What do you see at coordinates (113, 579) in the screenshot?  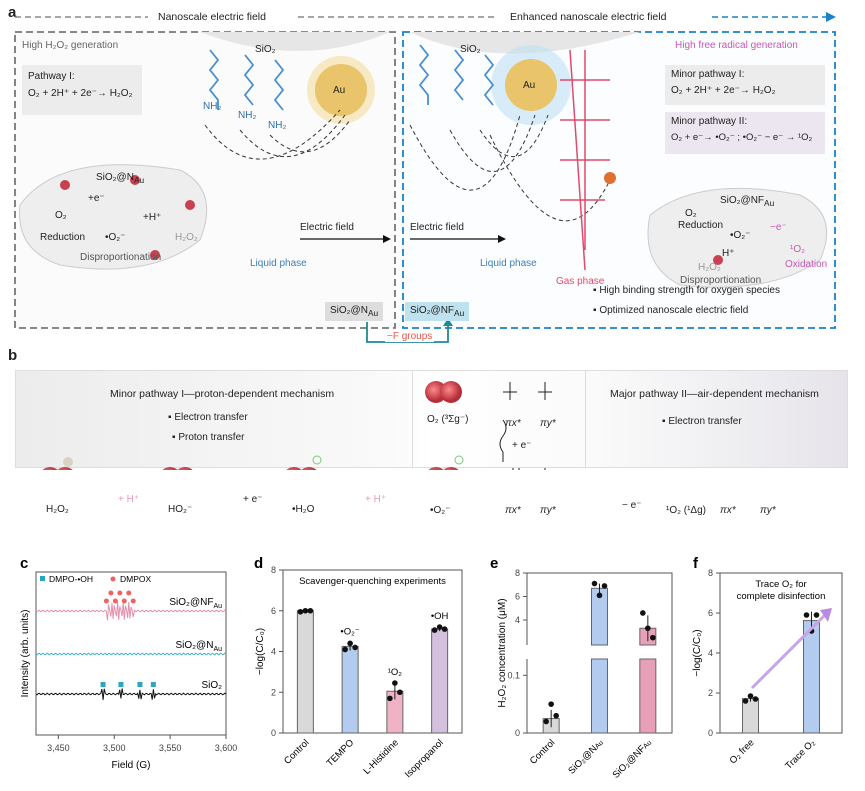 I see `legend-marker` at bounding box center [113, 579].